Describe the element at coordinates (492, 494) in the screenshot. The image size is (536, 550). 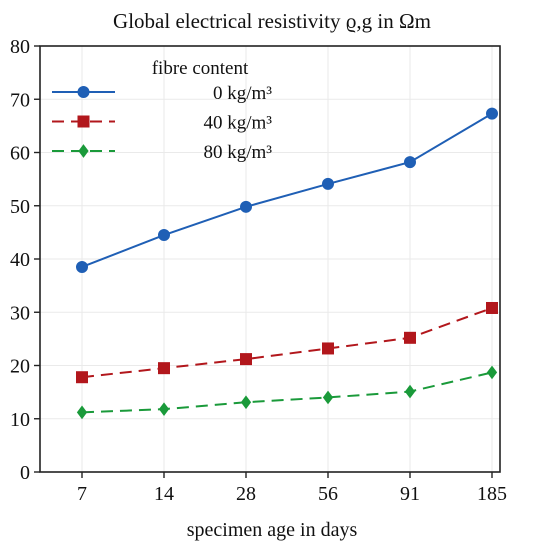
I see `x-tick-label: 185` at that location.